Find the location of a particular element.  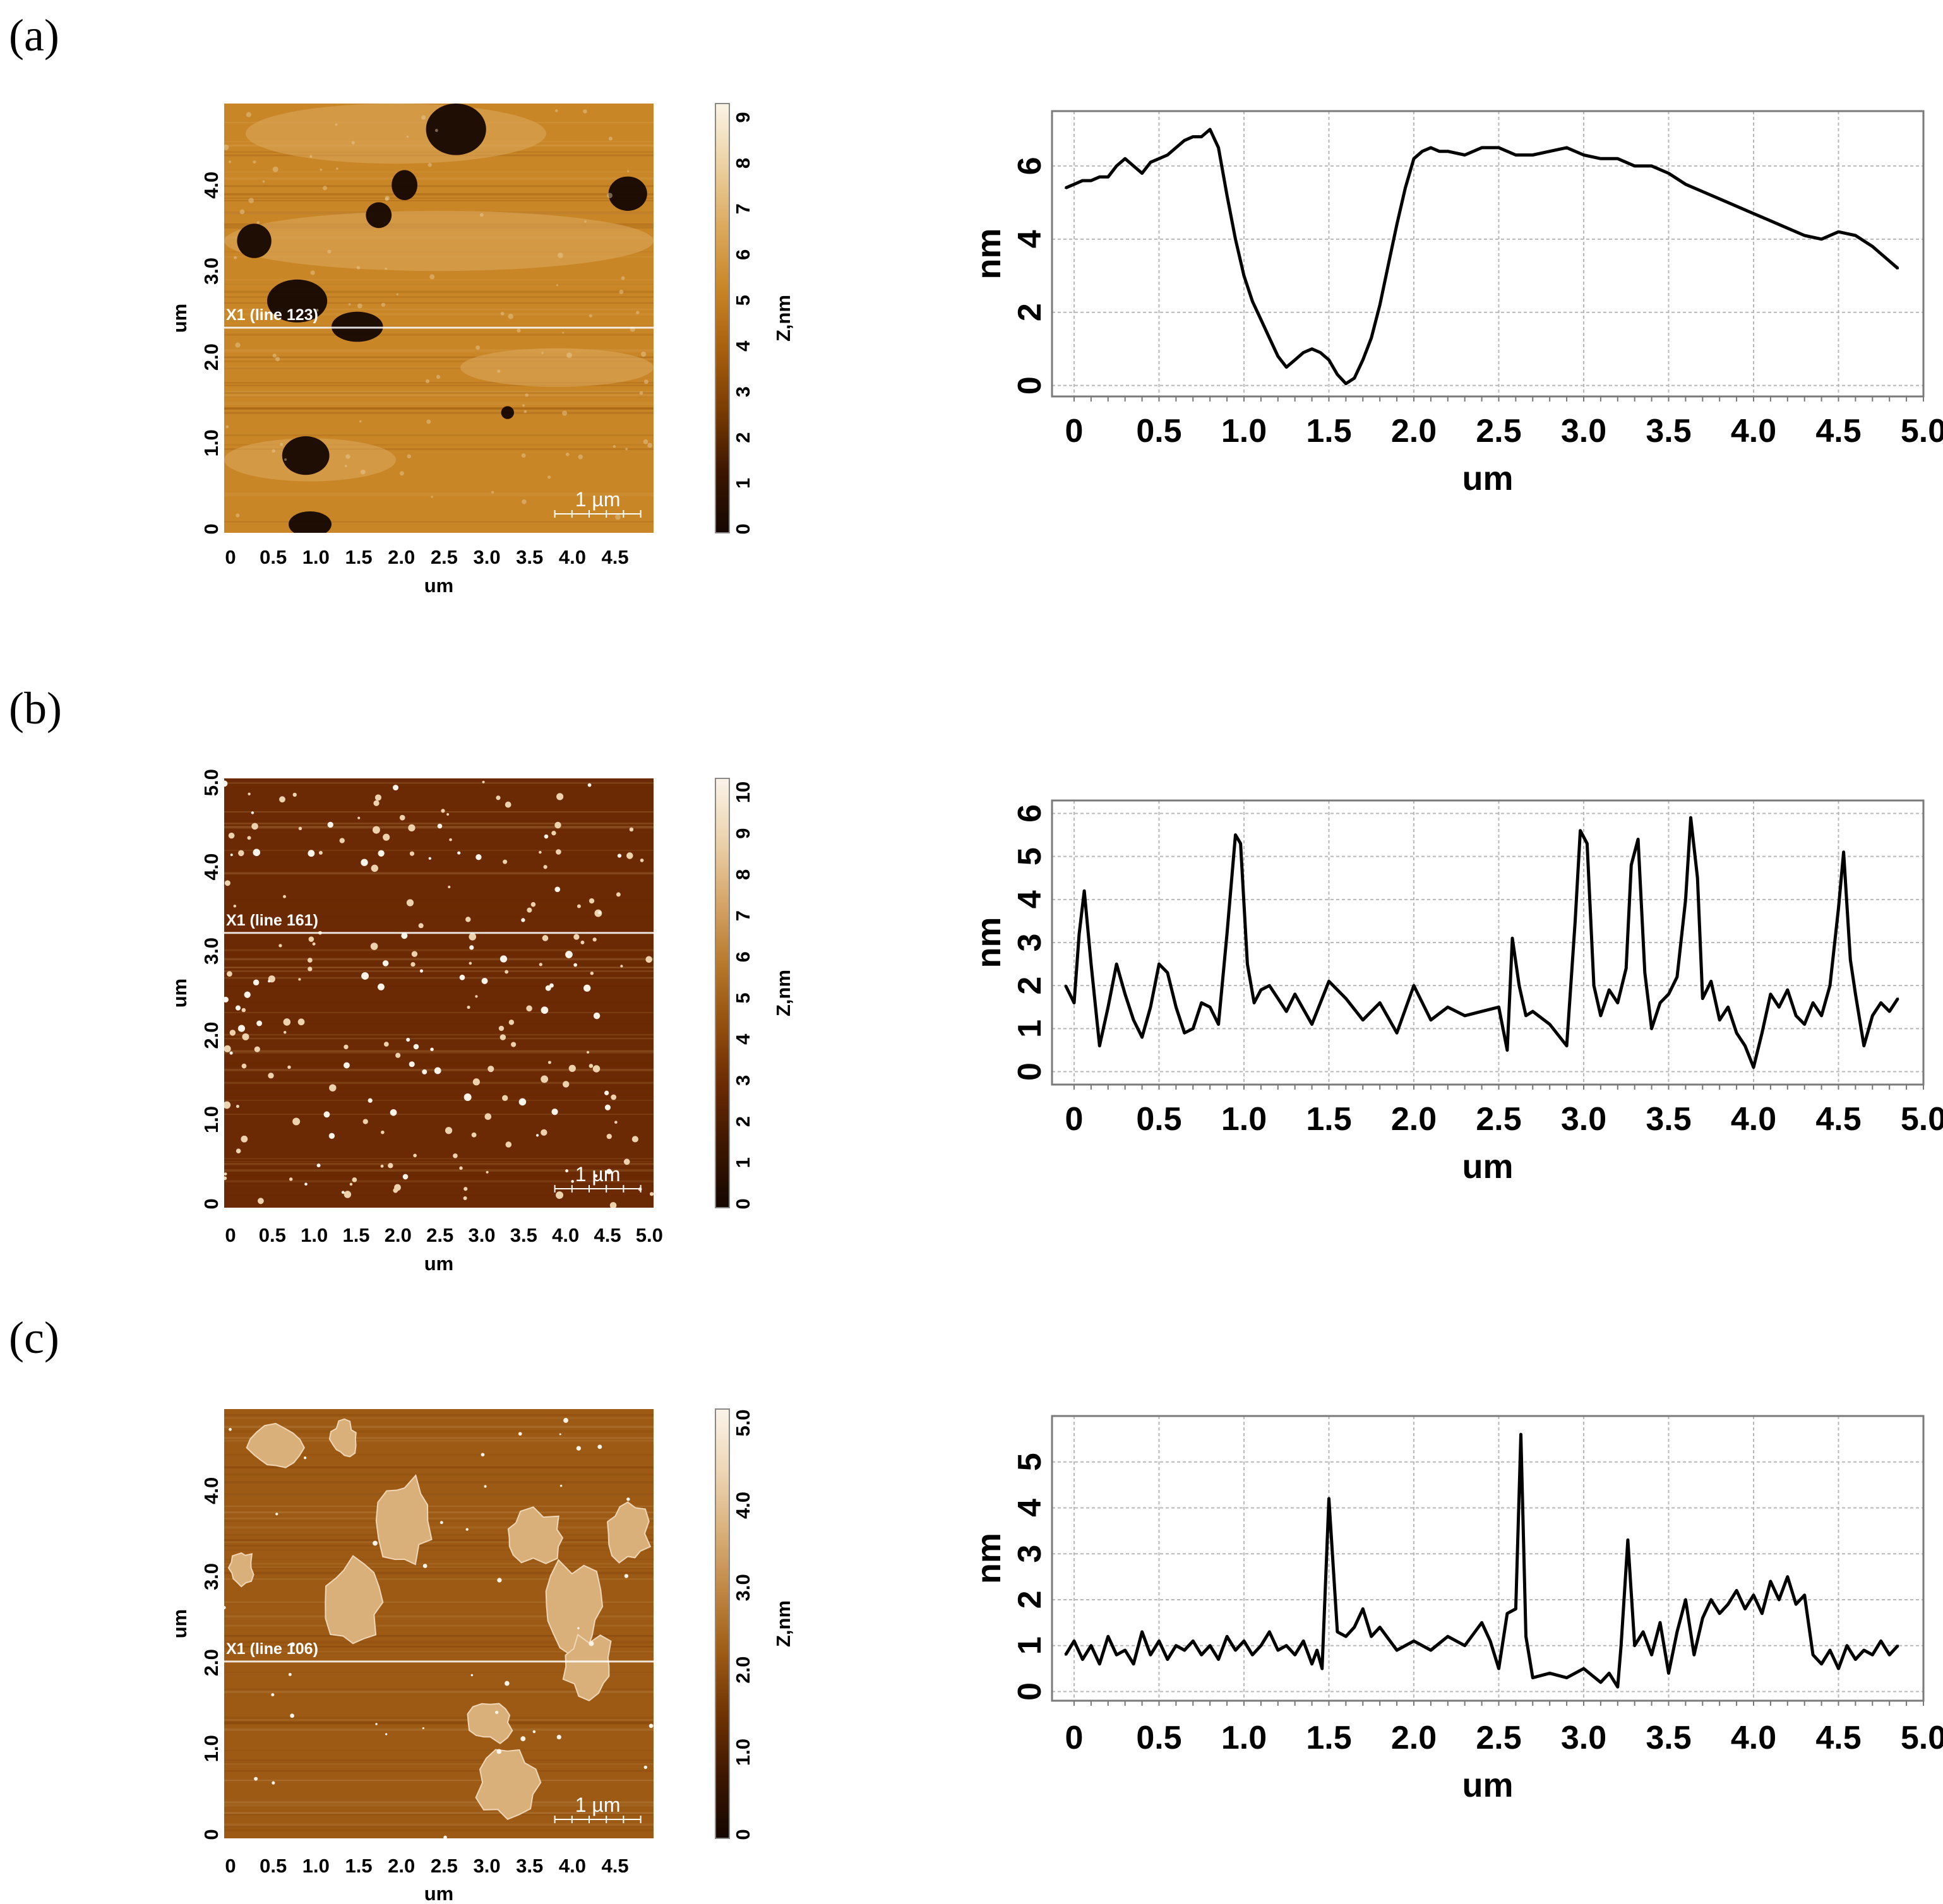

colorbar-label: Z,nm is located at coordinates (783, 1623).